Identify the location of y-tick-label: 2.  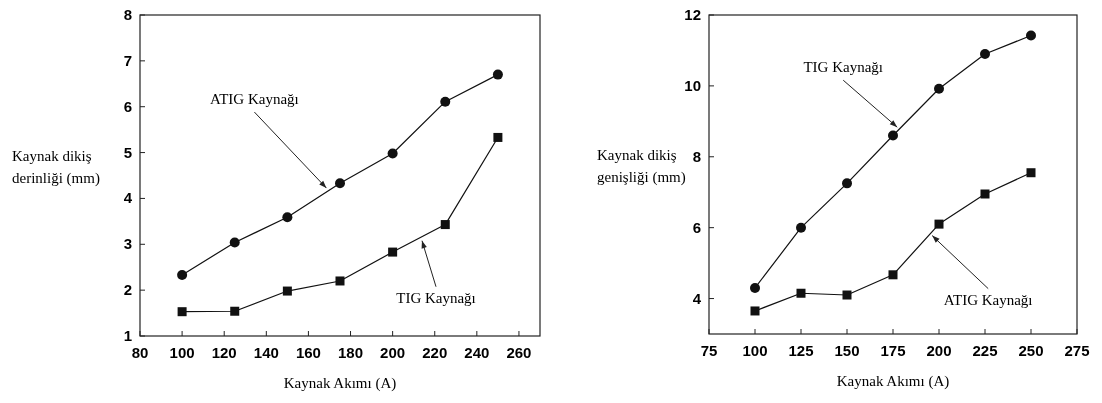
(127, 290).